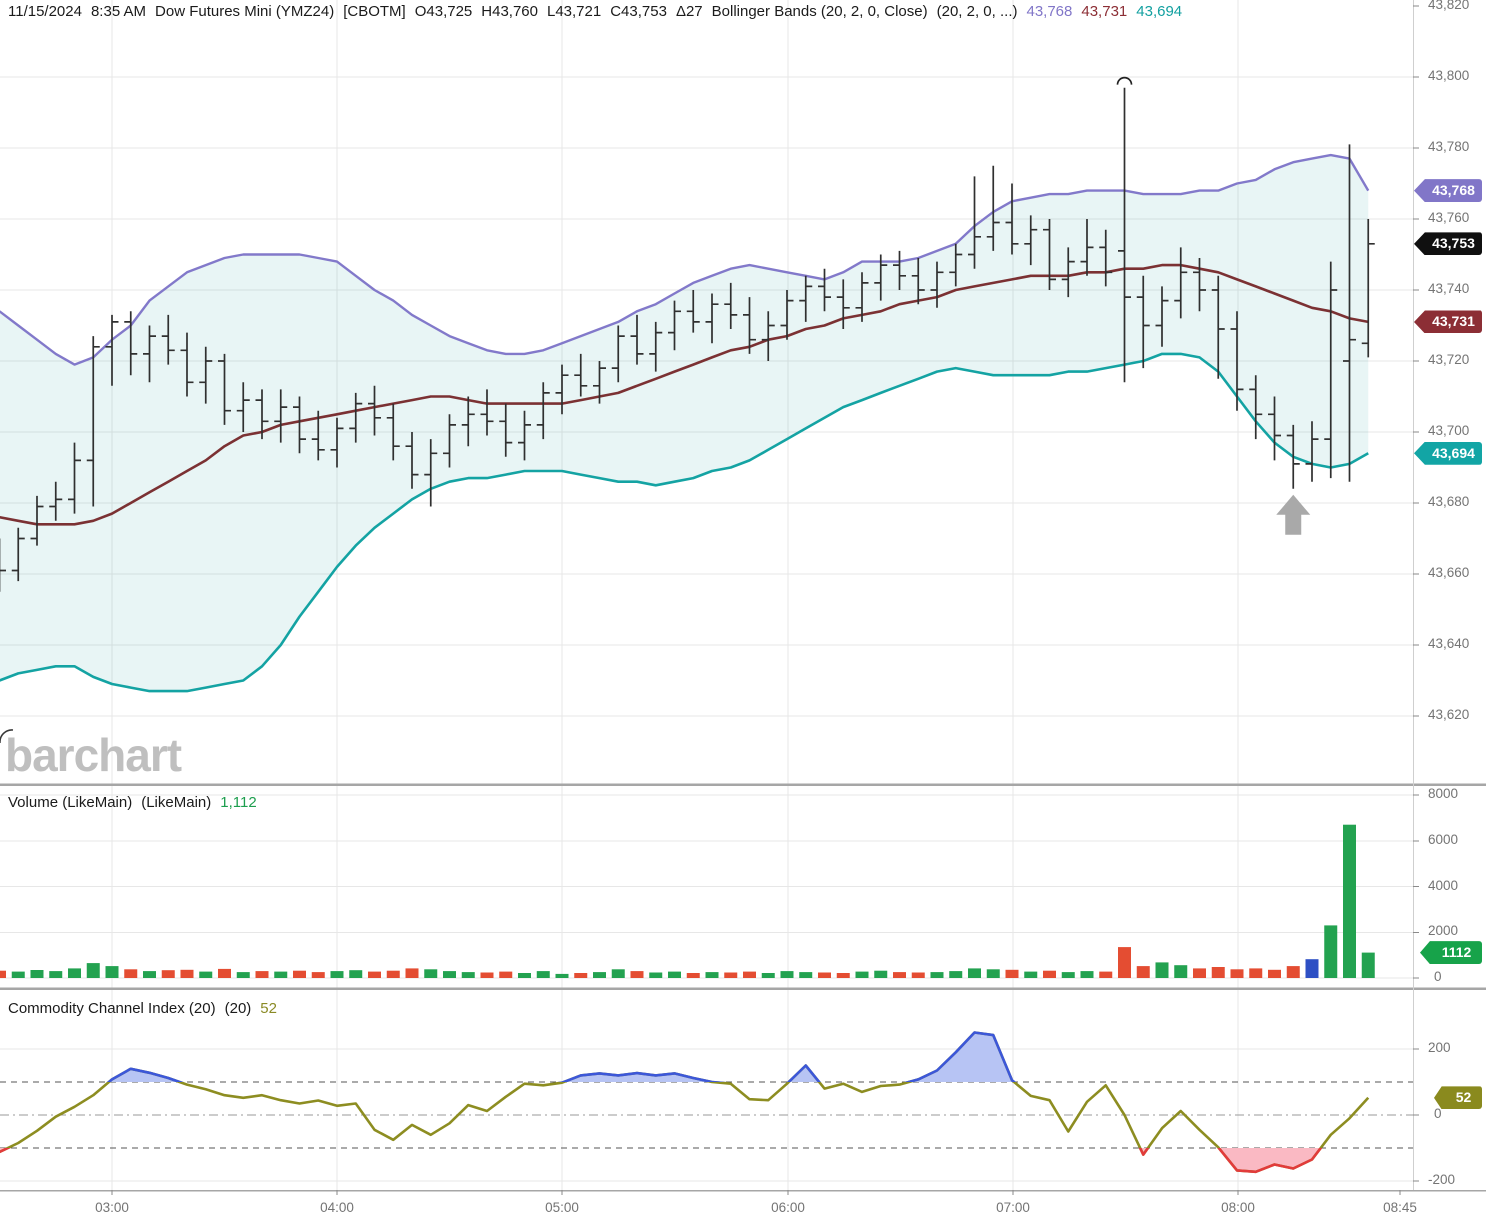 Image resolution: width=1486 pixels, height=1226 pixels. Describe the element at coordinates (638, 11) in the screenshot. I see `close-value: C43,753` at that location.